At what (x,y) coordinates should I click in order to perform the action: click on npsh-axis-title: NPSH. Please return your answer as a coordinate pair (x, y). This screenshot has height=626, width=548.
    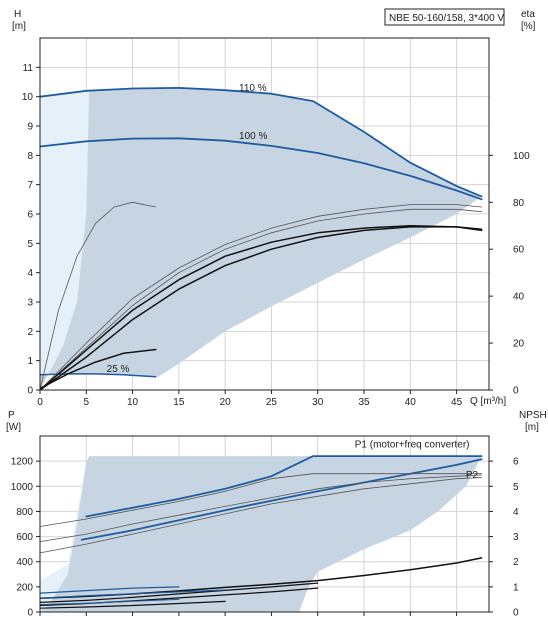
    Looking at the image, I should click on (533, 415).